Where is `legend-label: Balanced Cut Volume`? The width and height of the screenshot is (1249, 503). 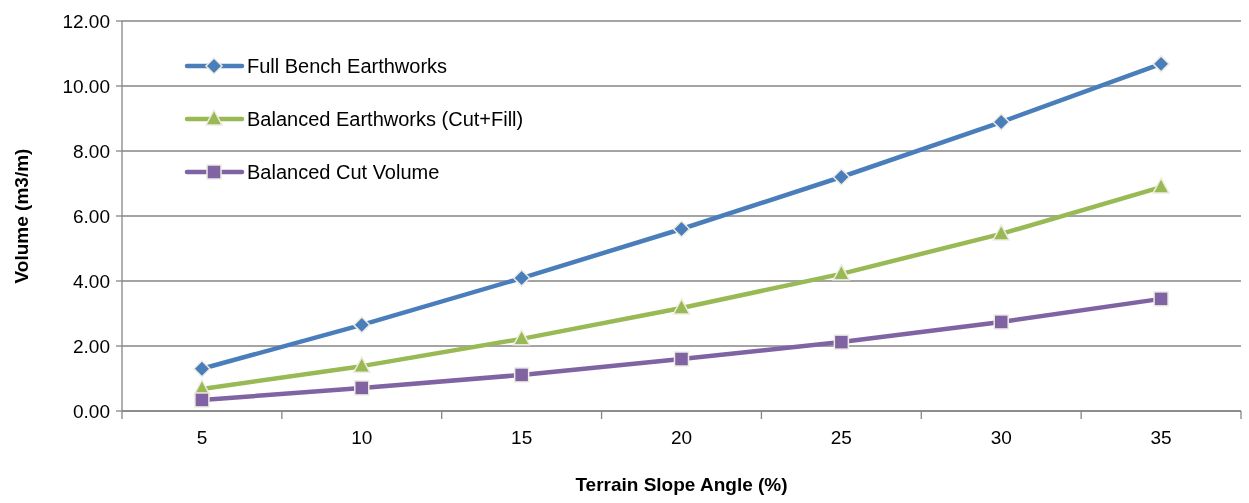 legend-label: Balanced Cut Volume is located at coordinates (343, 172).